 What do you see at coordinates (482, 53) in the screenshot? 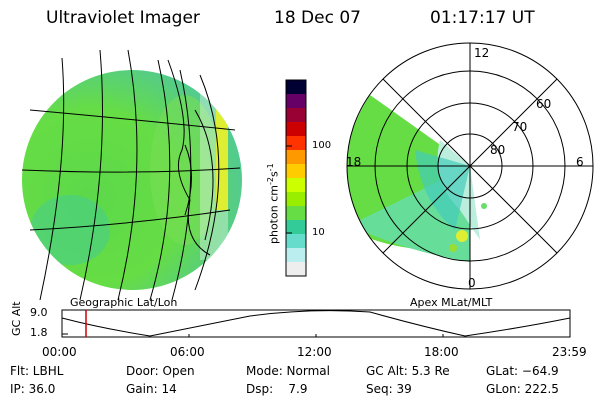
I see `mlt-label-12: 12` at bounding box center [482, 53].